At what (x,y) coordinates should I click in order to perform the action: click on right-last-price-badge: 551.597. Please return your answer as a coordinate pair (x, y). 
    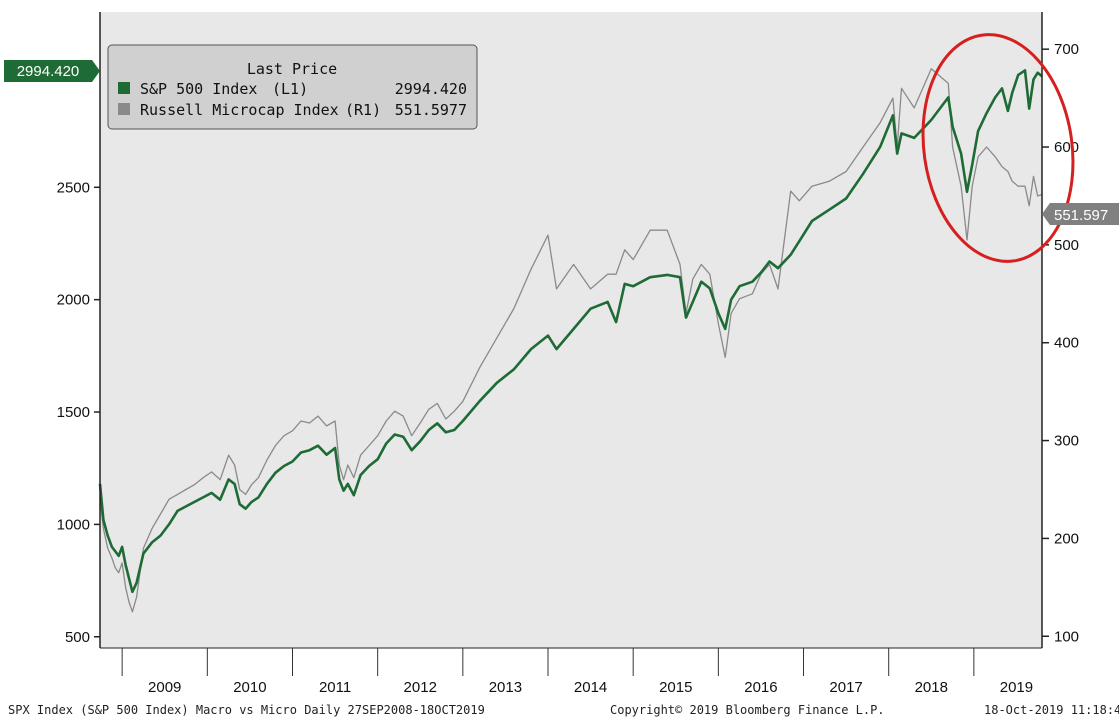
    Looking at the image, I should click on (1080, 214).